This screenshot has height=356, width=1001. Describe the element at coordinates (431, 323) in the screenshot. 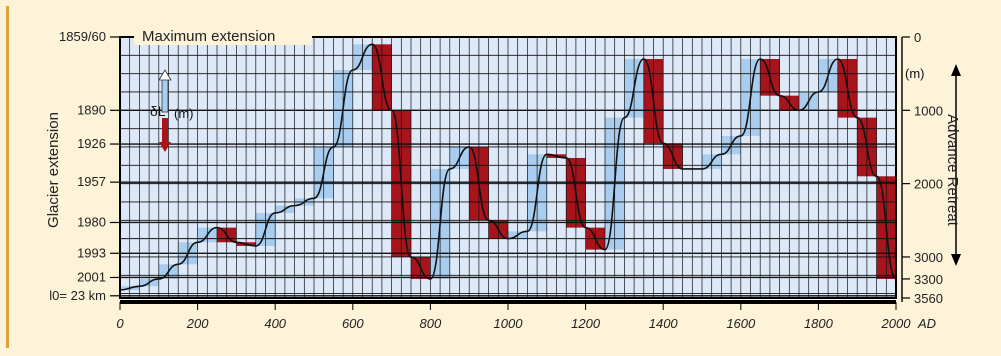

I see `x-tick-label: 800` at that location.